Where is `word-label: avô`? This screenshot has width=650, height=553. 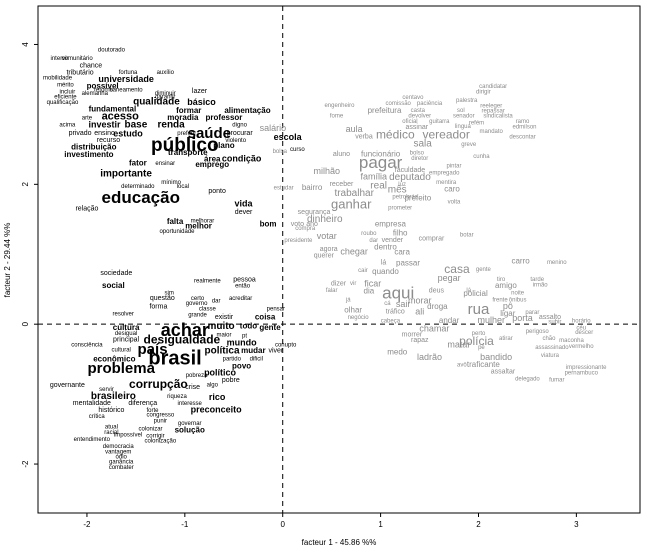
word-label: avô is located at coordinates (462, 365).